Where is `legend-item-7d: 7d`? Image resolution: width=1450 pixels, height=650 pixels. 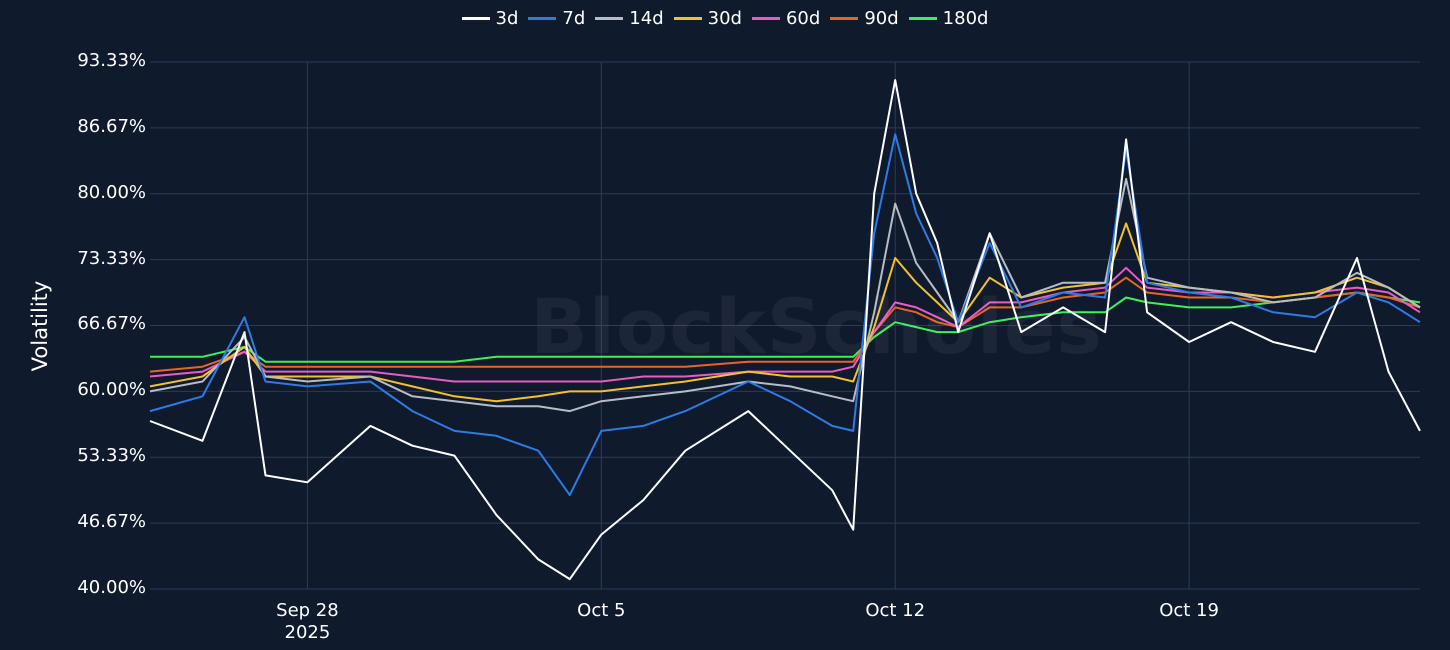 legend-item-7d: 7d is located at coordinates (556, 18).